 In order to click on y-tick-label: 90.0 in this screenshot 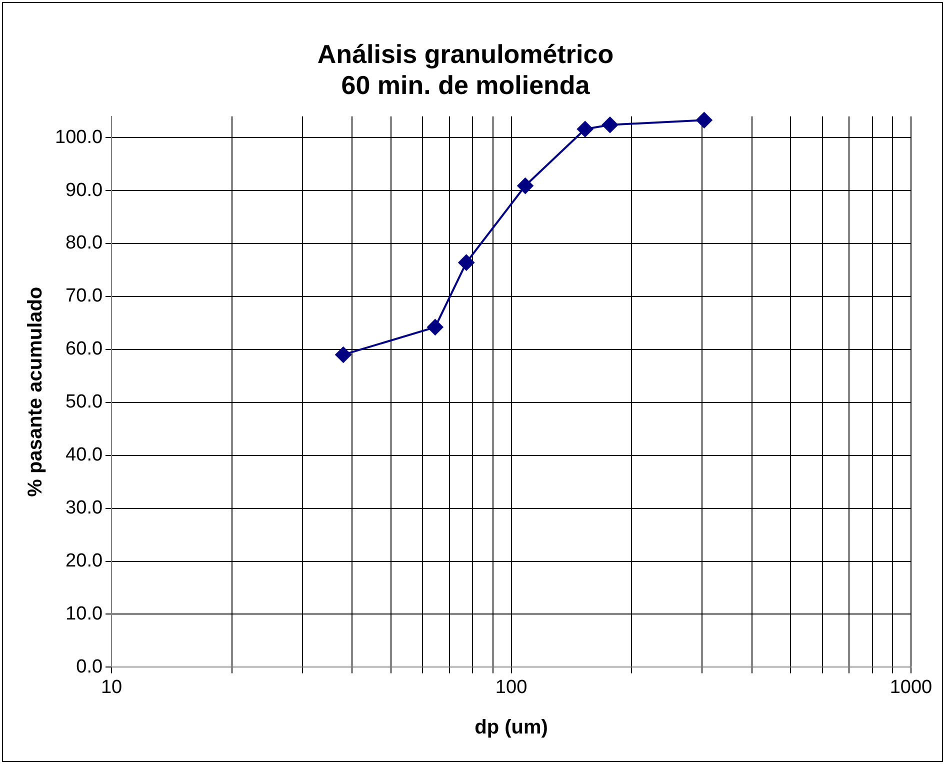, I will do `click(84, 190)`.